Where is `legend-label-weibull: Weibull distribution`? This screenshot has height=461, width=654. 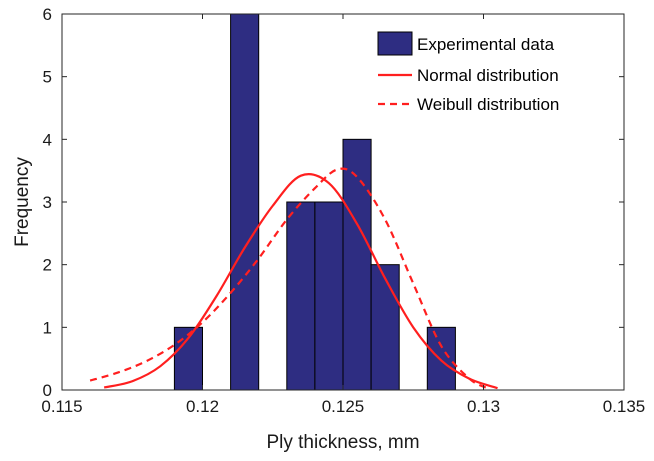 legend-label-weibull: Weibull distribution is located at coordinates (488, 104).